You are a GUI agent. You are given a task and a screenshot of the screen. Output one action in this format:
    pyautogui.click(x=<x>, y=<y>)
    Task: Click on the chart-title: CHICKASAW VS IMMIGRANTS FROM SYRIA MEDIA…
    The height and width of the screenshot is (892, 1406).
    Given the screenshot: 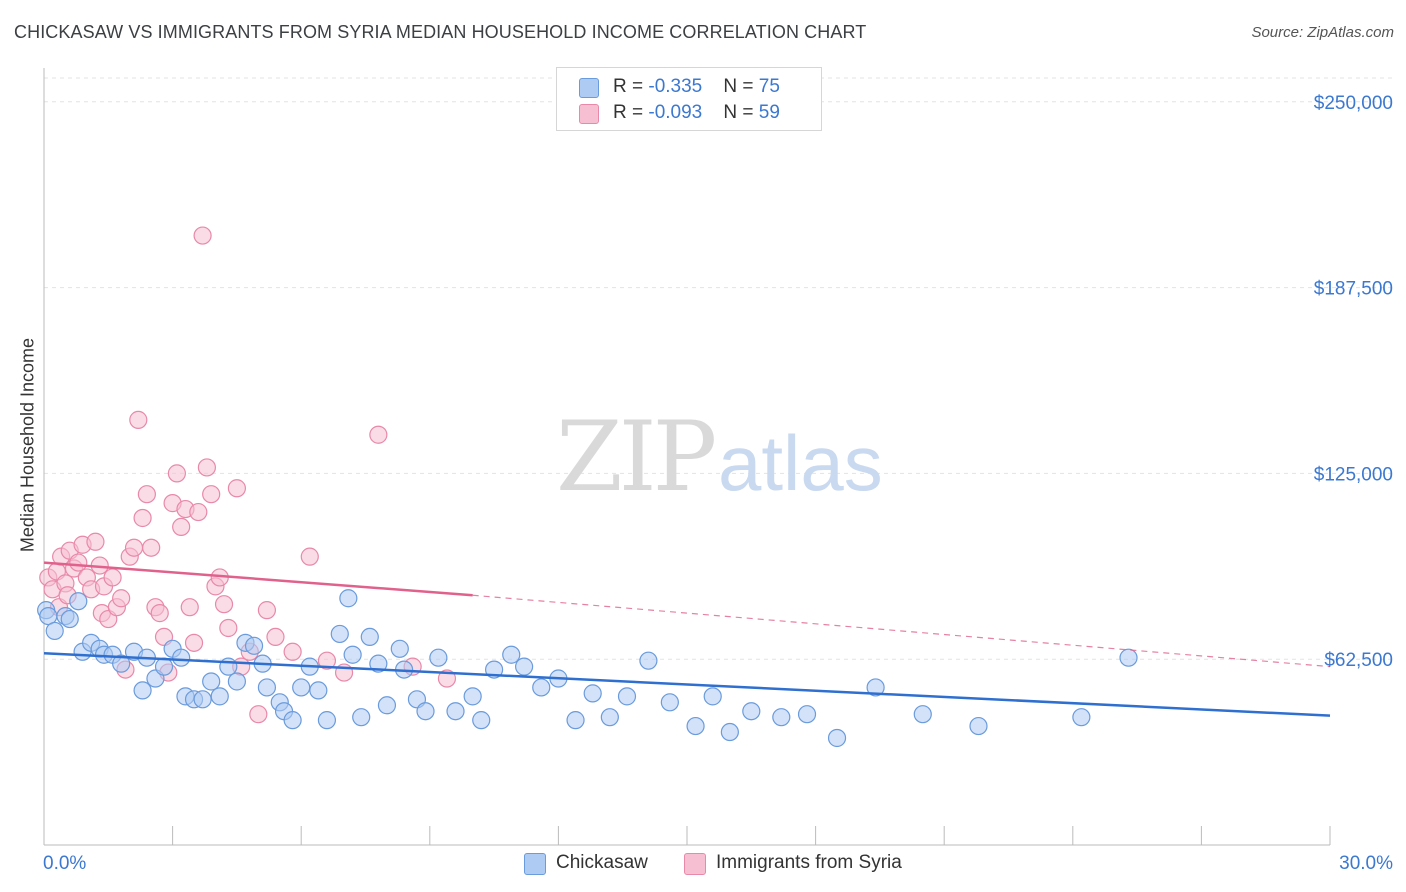 What is the action you would take?
    pyautogui.click(x=440, y=32)
    